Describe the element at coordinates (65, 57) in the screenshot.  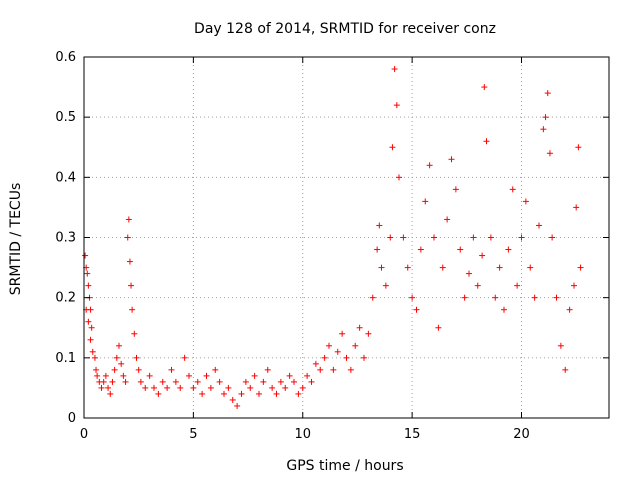
I see `y-tick-label: 0.6` at that location.